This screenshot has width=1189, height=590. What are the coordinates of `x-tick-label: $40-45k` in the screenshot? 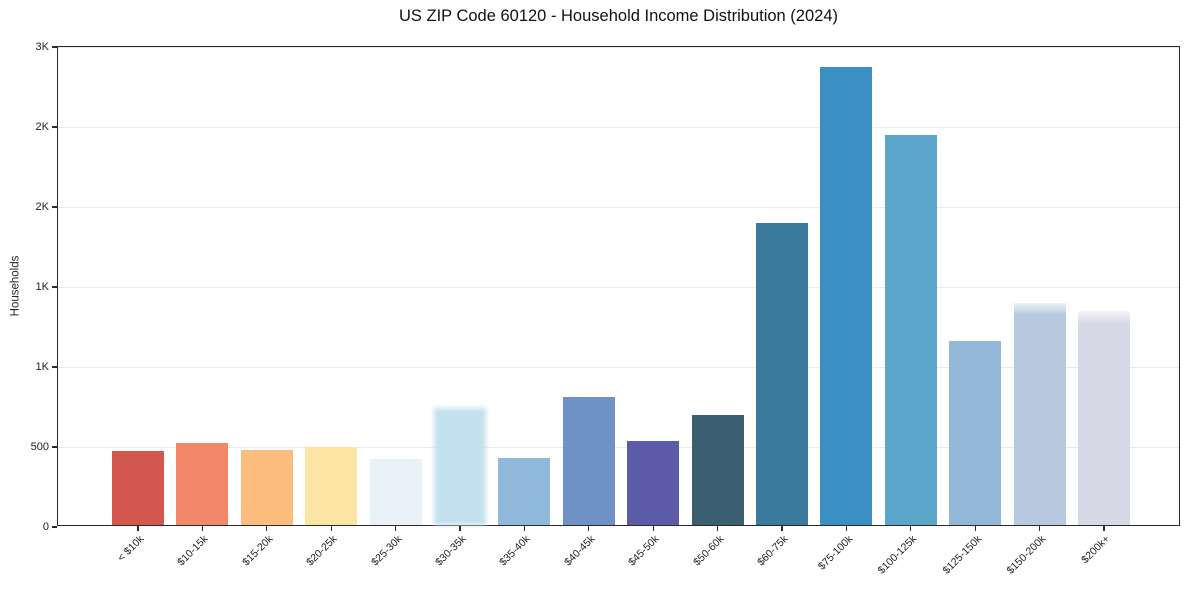 It's located at (579, 551).